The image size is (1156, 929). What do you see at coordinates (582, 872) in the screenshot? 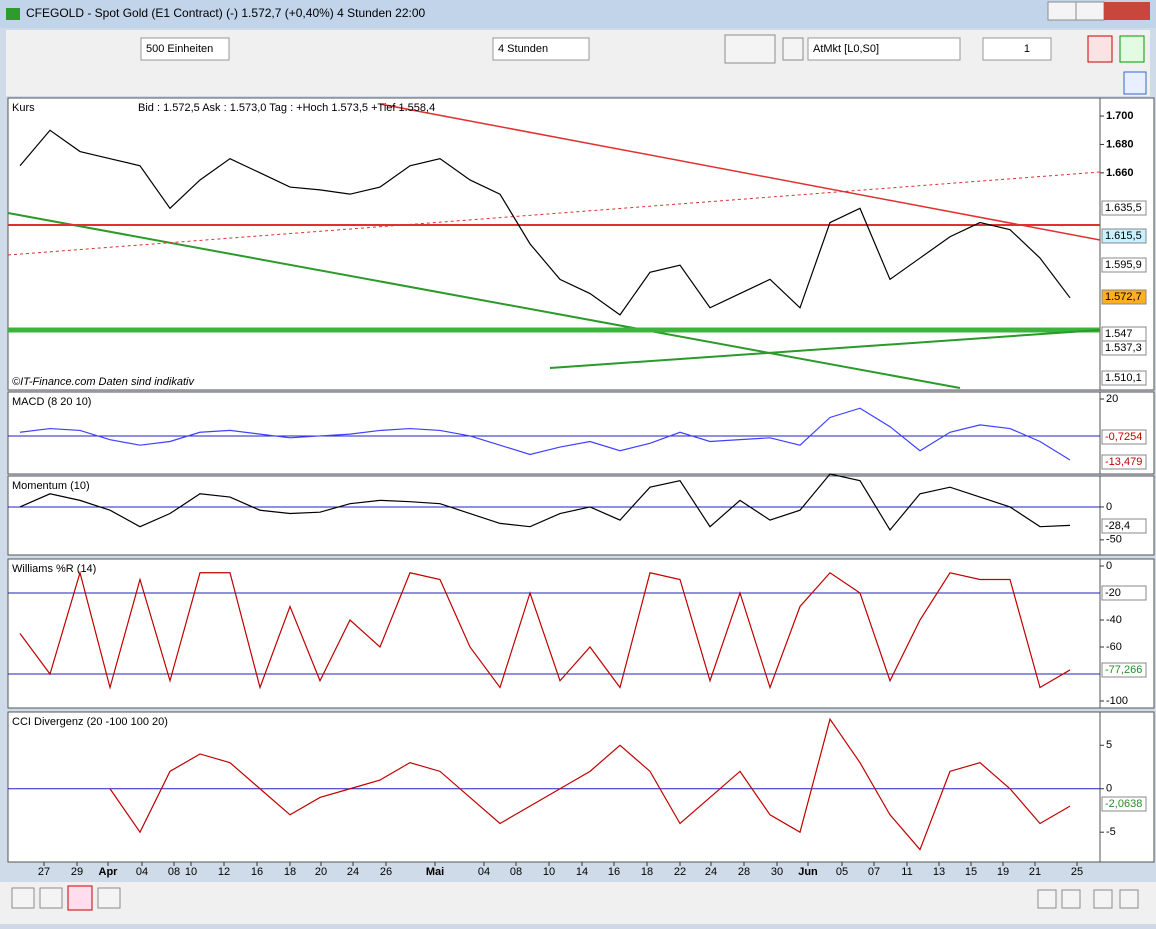
I see `x-tick-label: 14` at bounding box center [582, 872].